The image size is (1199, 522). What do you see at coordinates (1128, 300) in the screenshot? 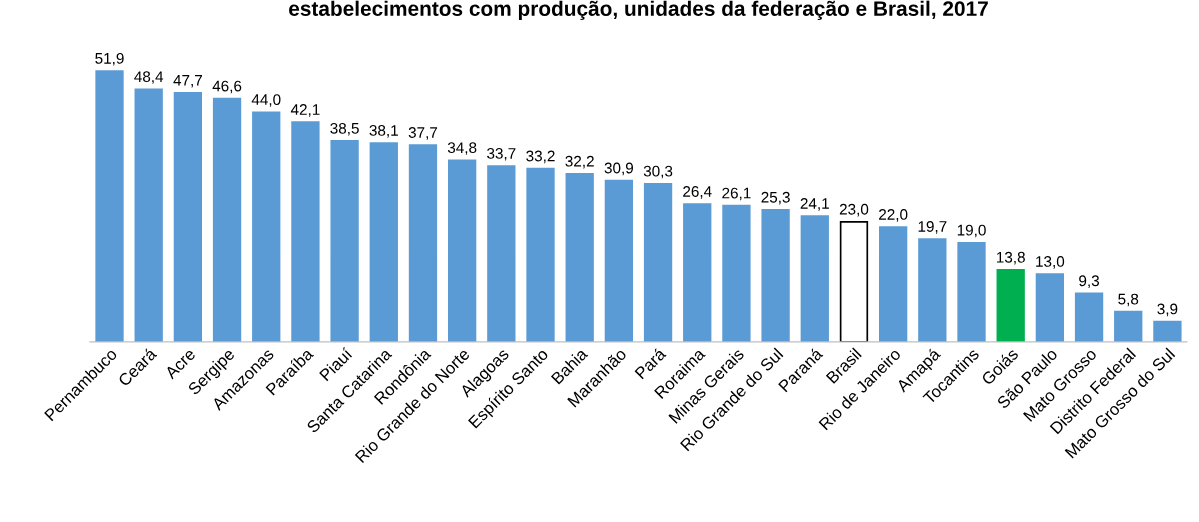
I see `data-label: 5,8` at bounding box center [1128, 300].